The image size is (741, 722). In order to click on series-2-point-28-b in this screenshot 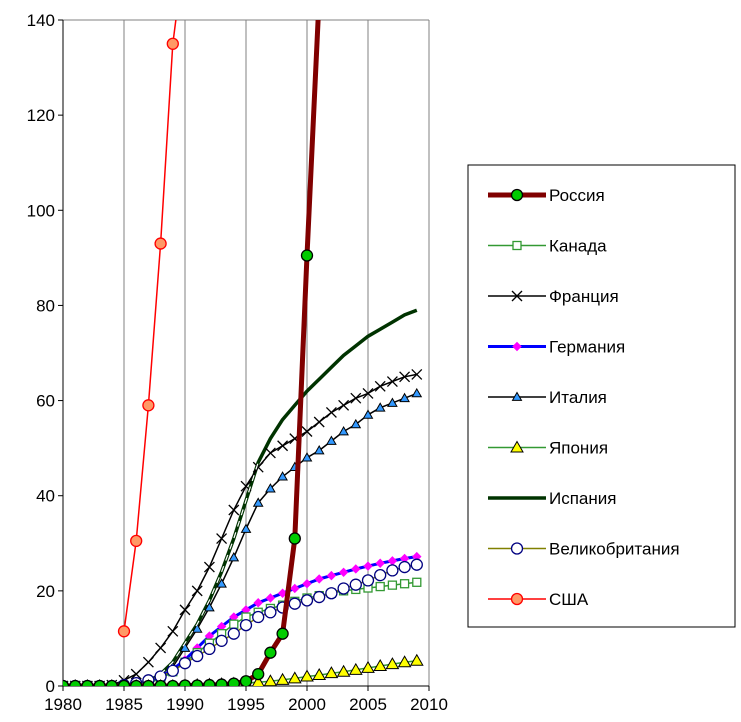, I will do `click(405, 377)`.